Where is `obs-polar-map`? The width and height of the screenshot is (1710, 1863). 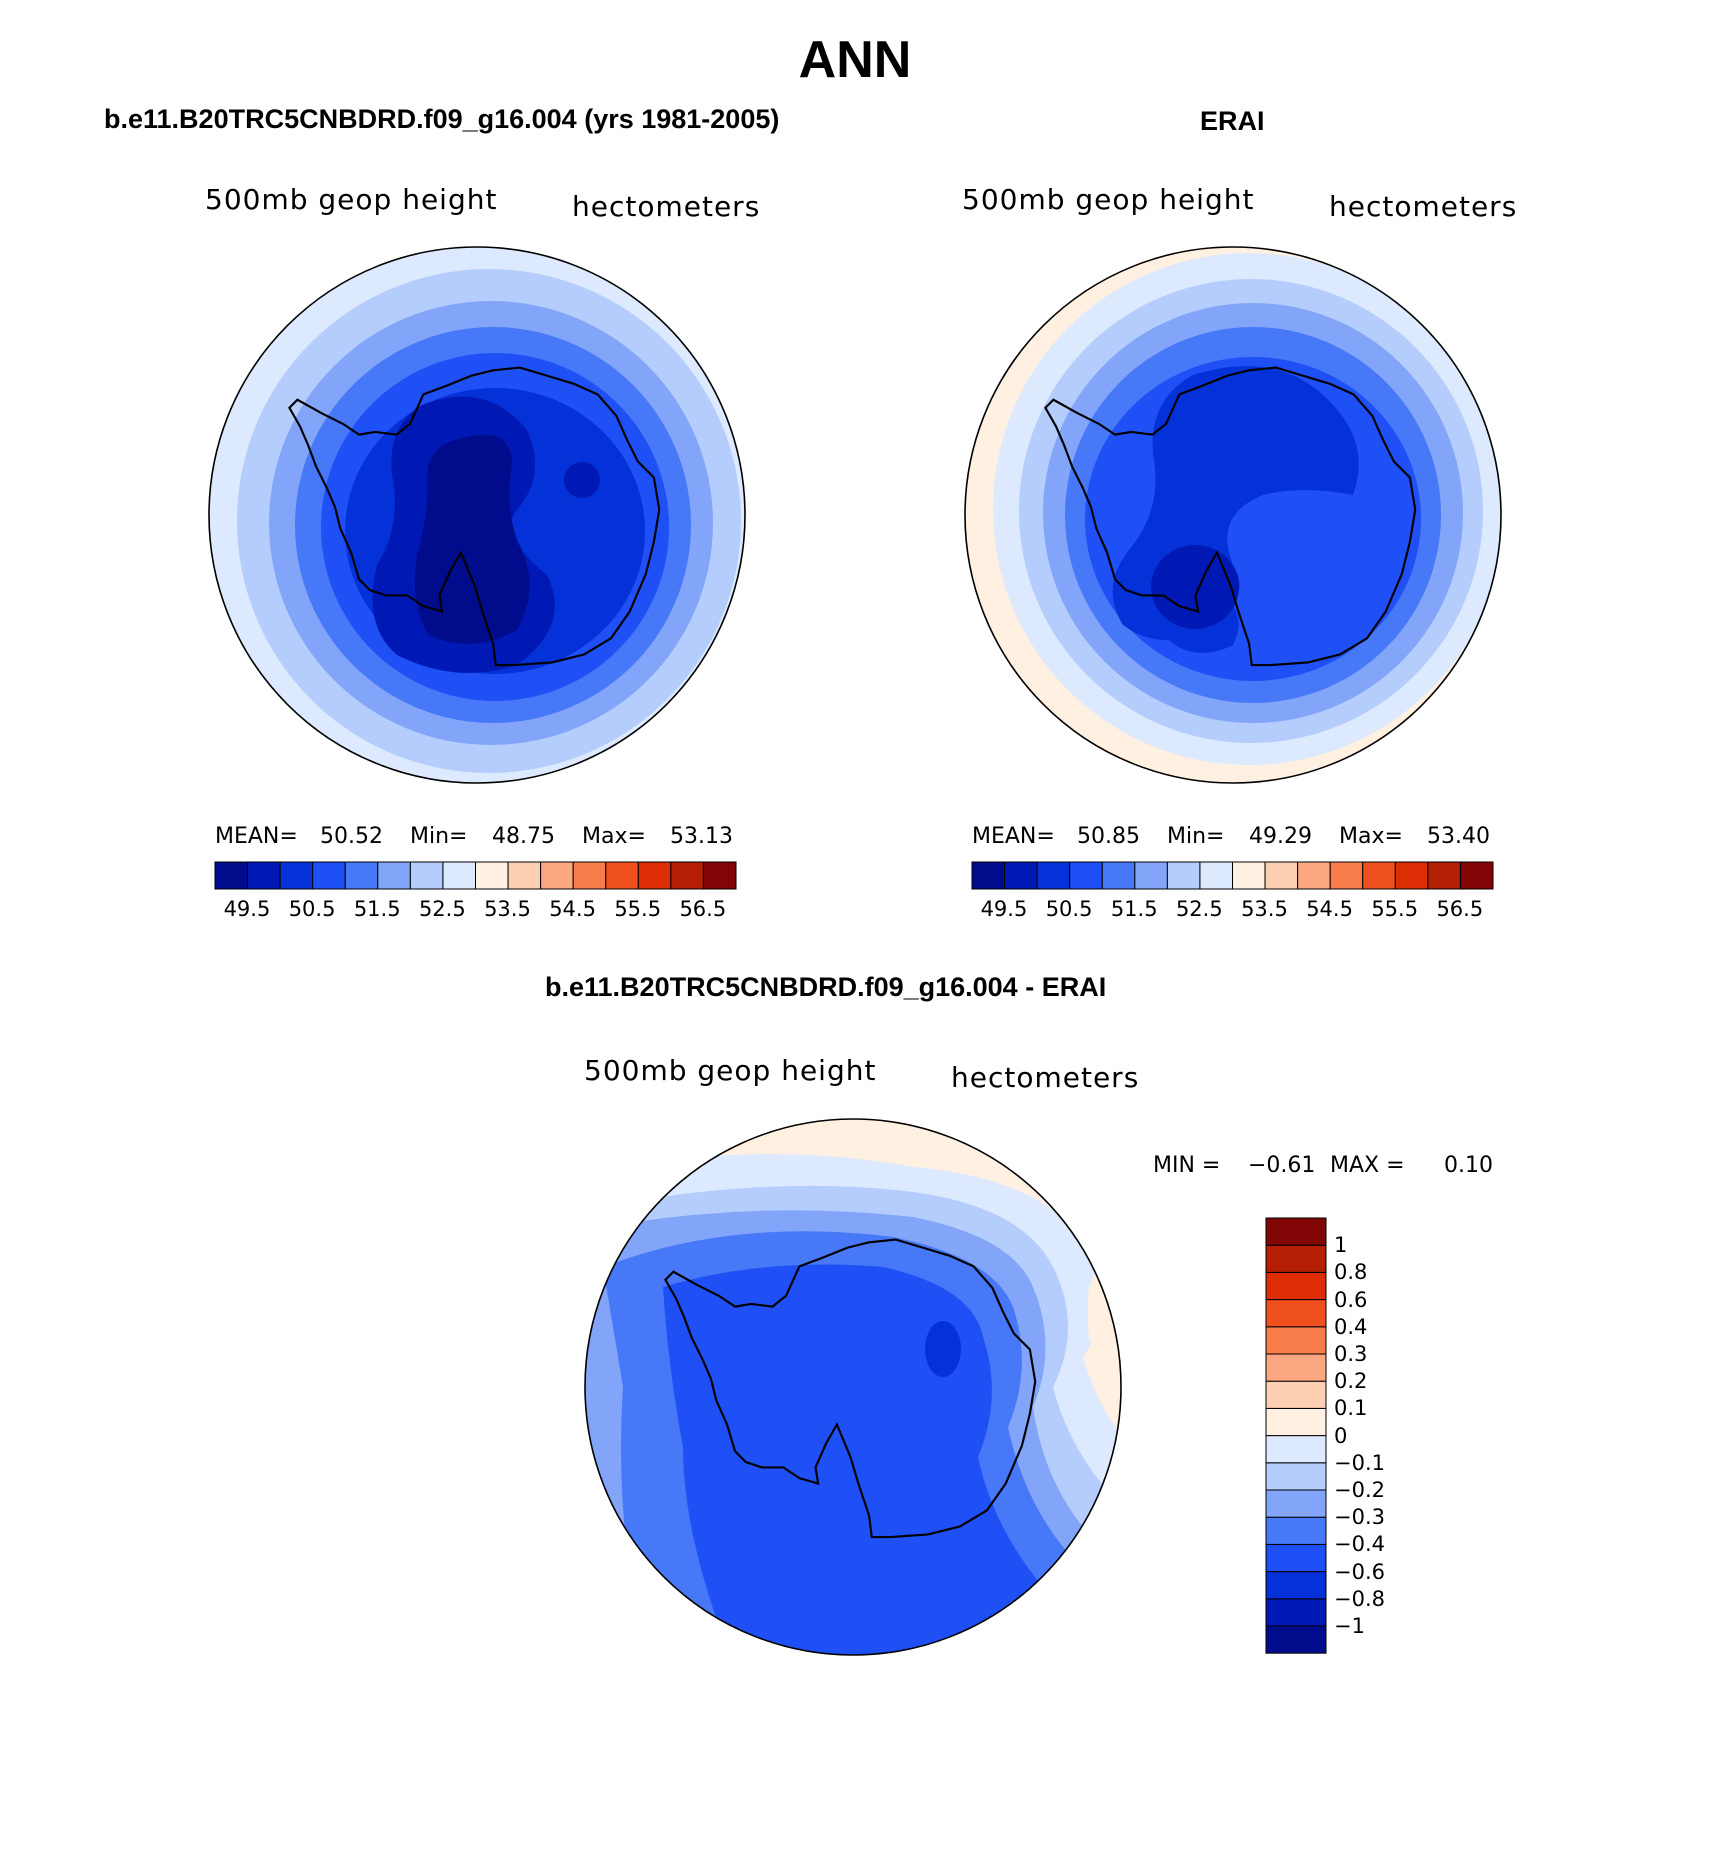 obs-polar-map is located at coordinates (1233, 515).